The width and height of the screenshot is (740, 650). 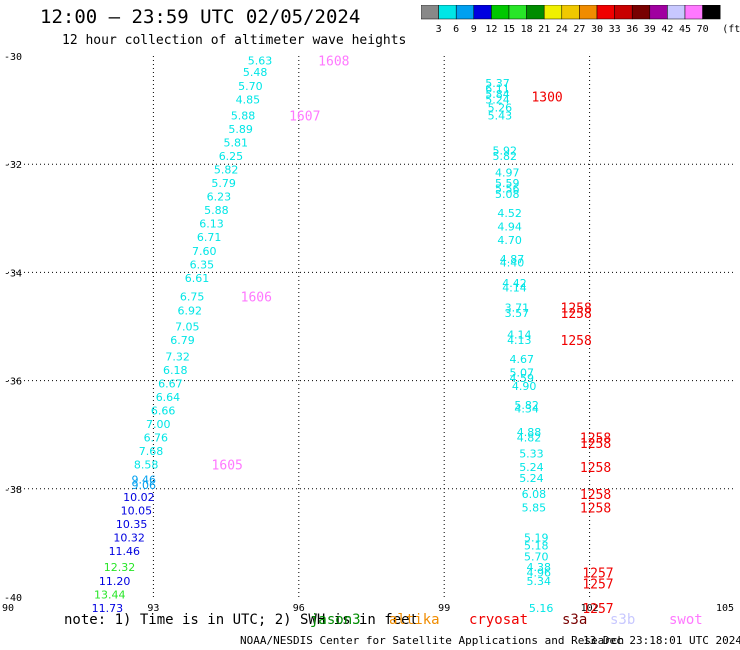 I want to click on colorbar-label: 39, so click(x=650, y=29).